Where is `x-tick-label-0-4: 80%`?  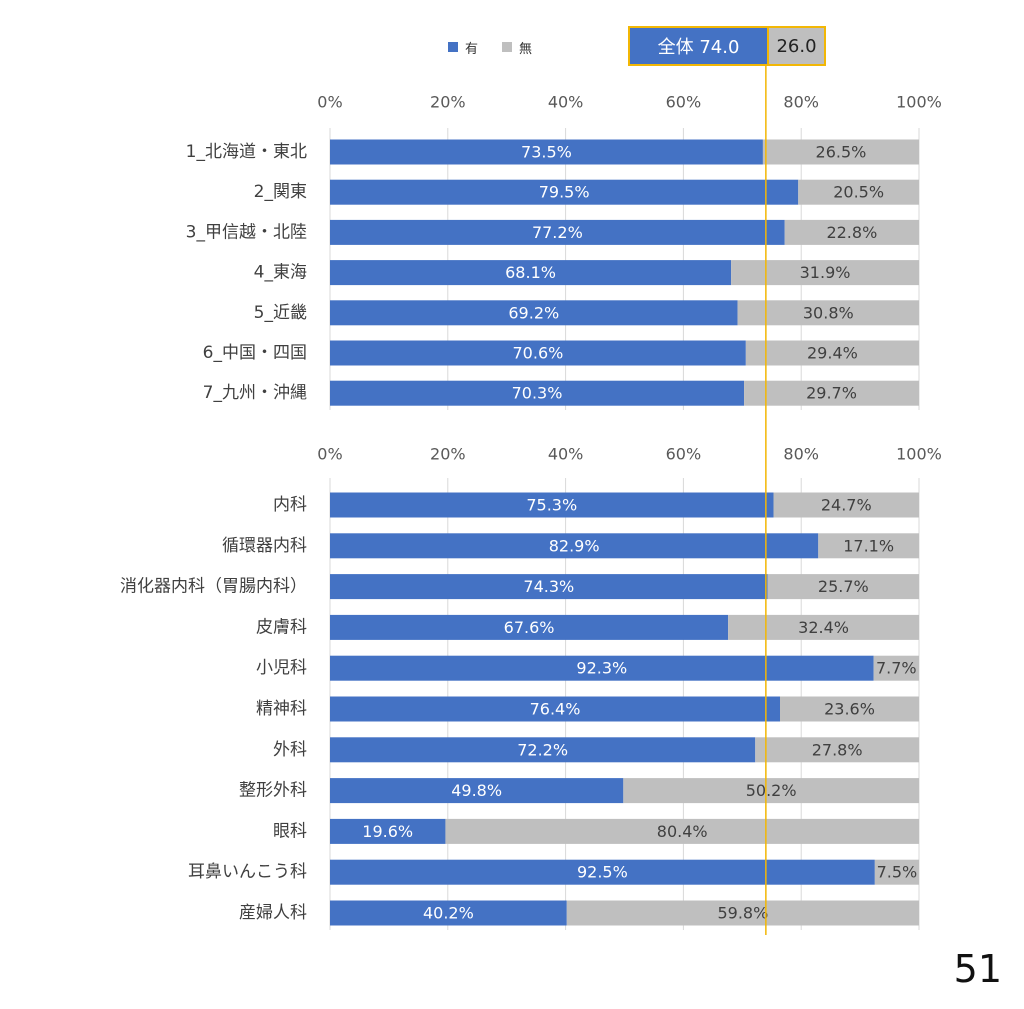
x-tick-label-0-4: 80% is located at coordinates (801, 102).